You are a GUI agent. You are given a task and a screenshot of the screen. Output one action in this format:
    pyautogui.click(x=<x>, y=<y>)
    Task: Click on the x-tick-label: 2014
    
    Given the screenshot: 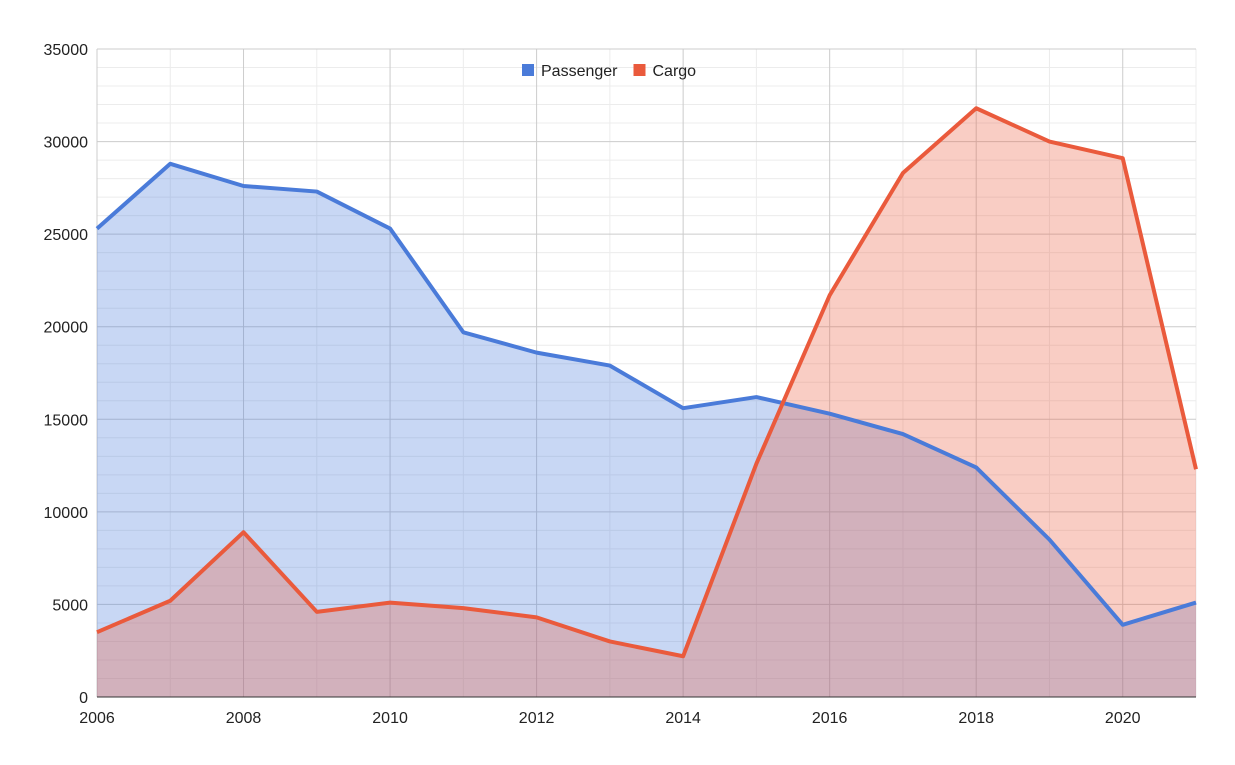 What is the action you would take?
    pyautogui.click(x=683, y=718)
    